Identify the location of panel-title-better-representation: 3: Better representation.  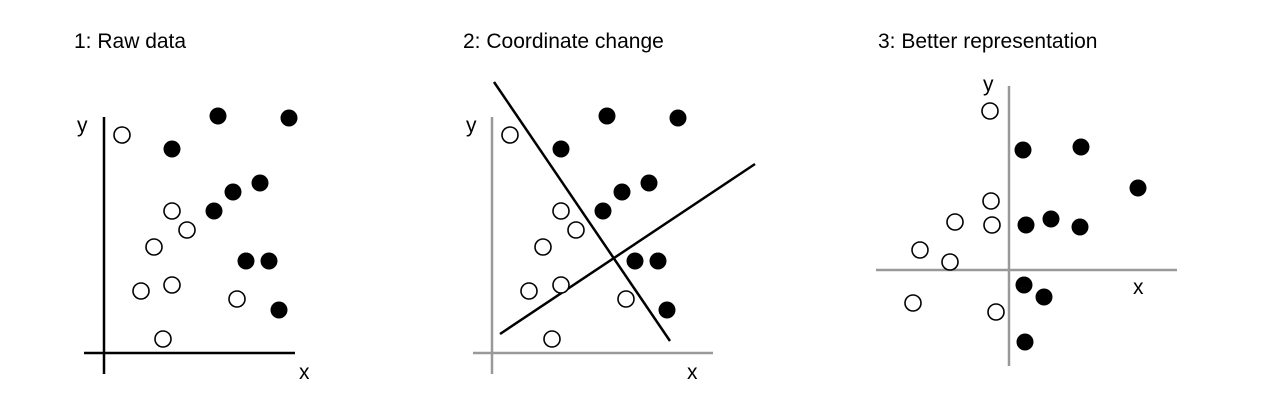
(988, 41).